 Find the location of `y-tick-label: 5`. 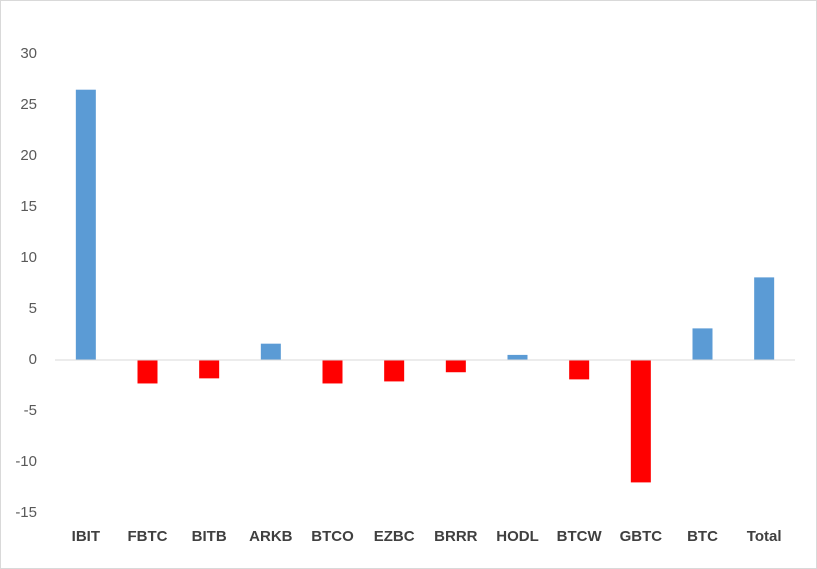

y-tick-label: 5 is located at coordinates (33, 308).